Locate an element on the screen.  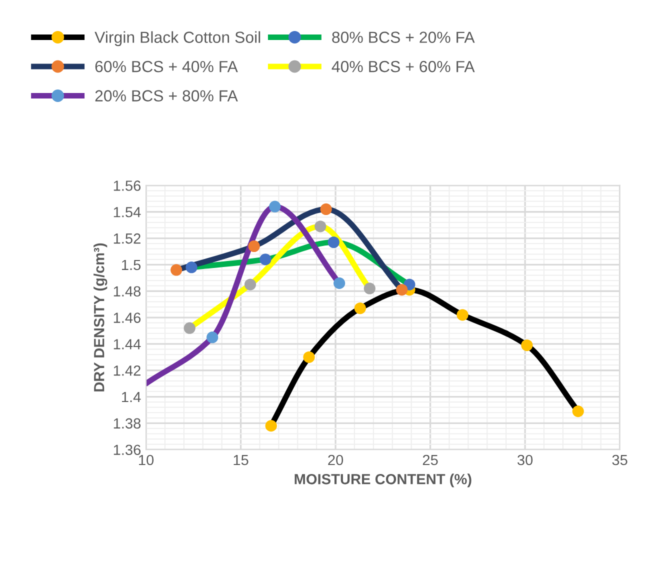
y-tick-label: 1.42 is located at coordinates (127, 370).